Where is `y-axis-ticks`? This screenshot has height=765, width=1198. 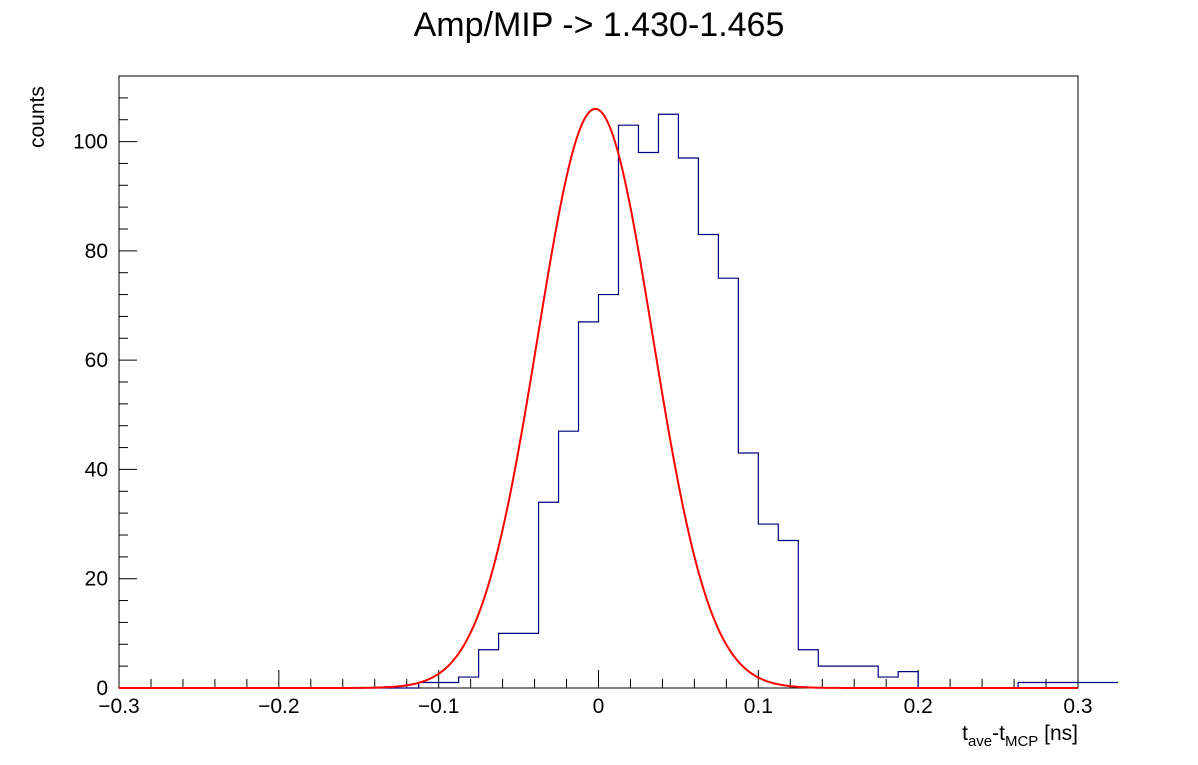 y-axis-ticks is located at coordinates (128, 382).